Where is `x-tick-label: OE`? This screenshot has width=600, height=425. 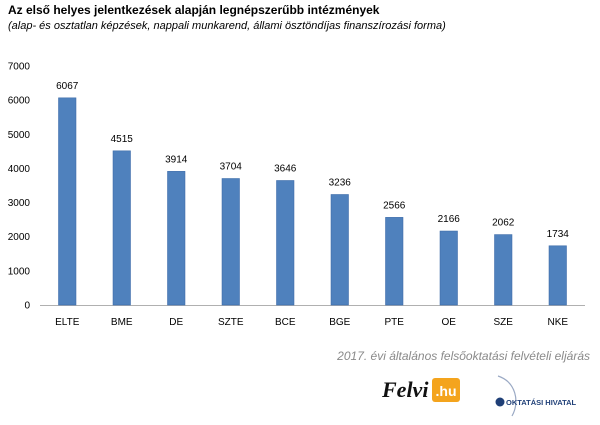 x-tick-label: OE is located at coordinates (449, 322).